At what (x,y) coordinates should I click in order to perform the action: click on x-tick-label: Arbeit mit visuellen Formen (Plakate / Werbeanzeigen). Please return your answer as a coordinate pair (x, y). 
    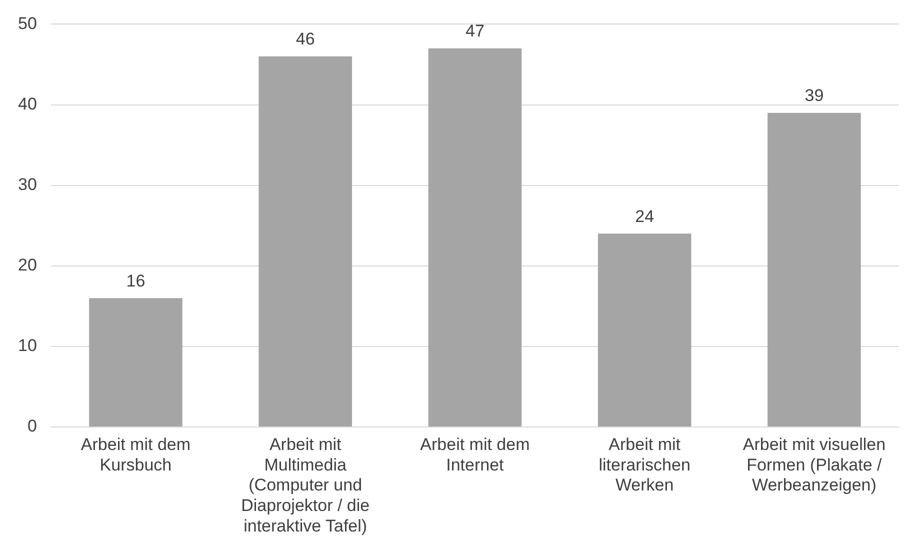
    Looking at the image, I should click on (814, 464).